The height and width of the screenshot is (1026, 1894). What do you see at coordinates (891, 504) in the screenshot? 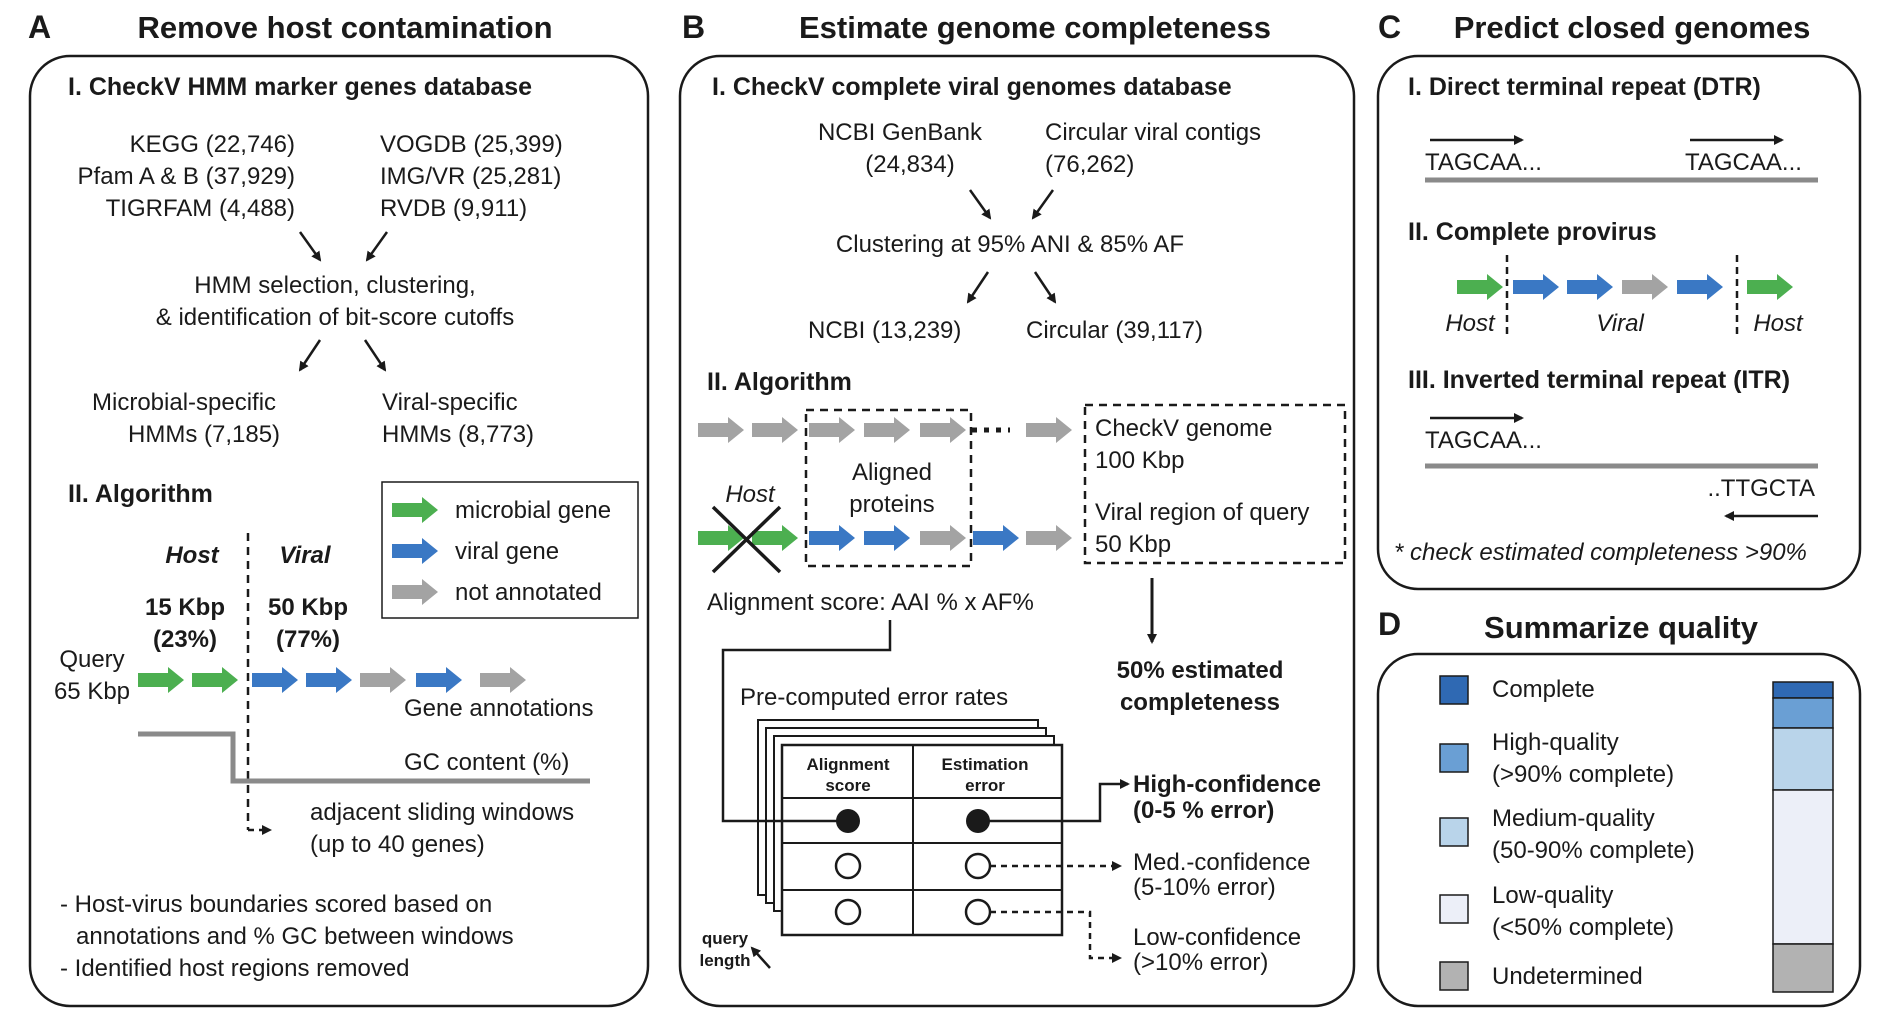
I see `aligned-proteins-line-2: proteins` at bounding box center [891, 504].